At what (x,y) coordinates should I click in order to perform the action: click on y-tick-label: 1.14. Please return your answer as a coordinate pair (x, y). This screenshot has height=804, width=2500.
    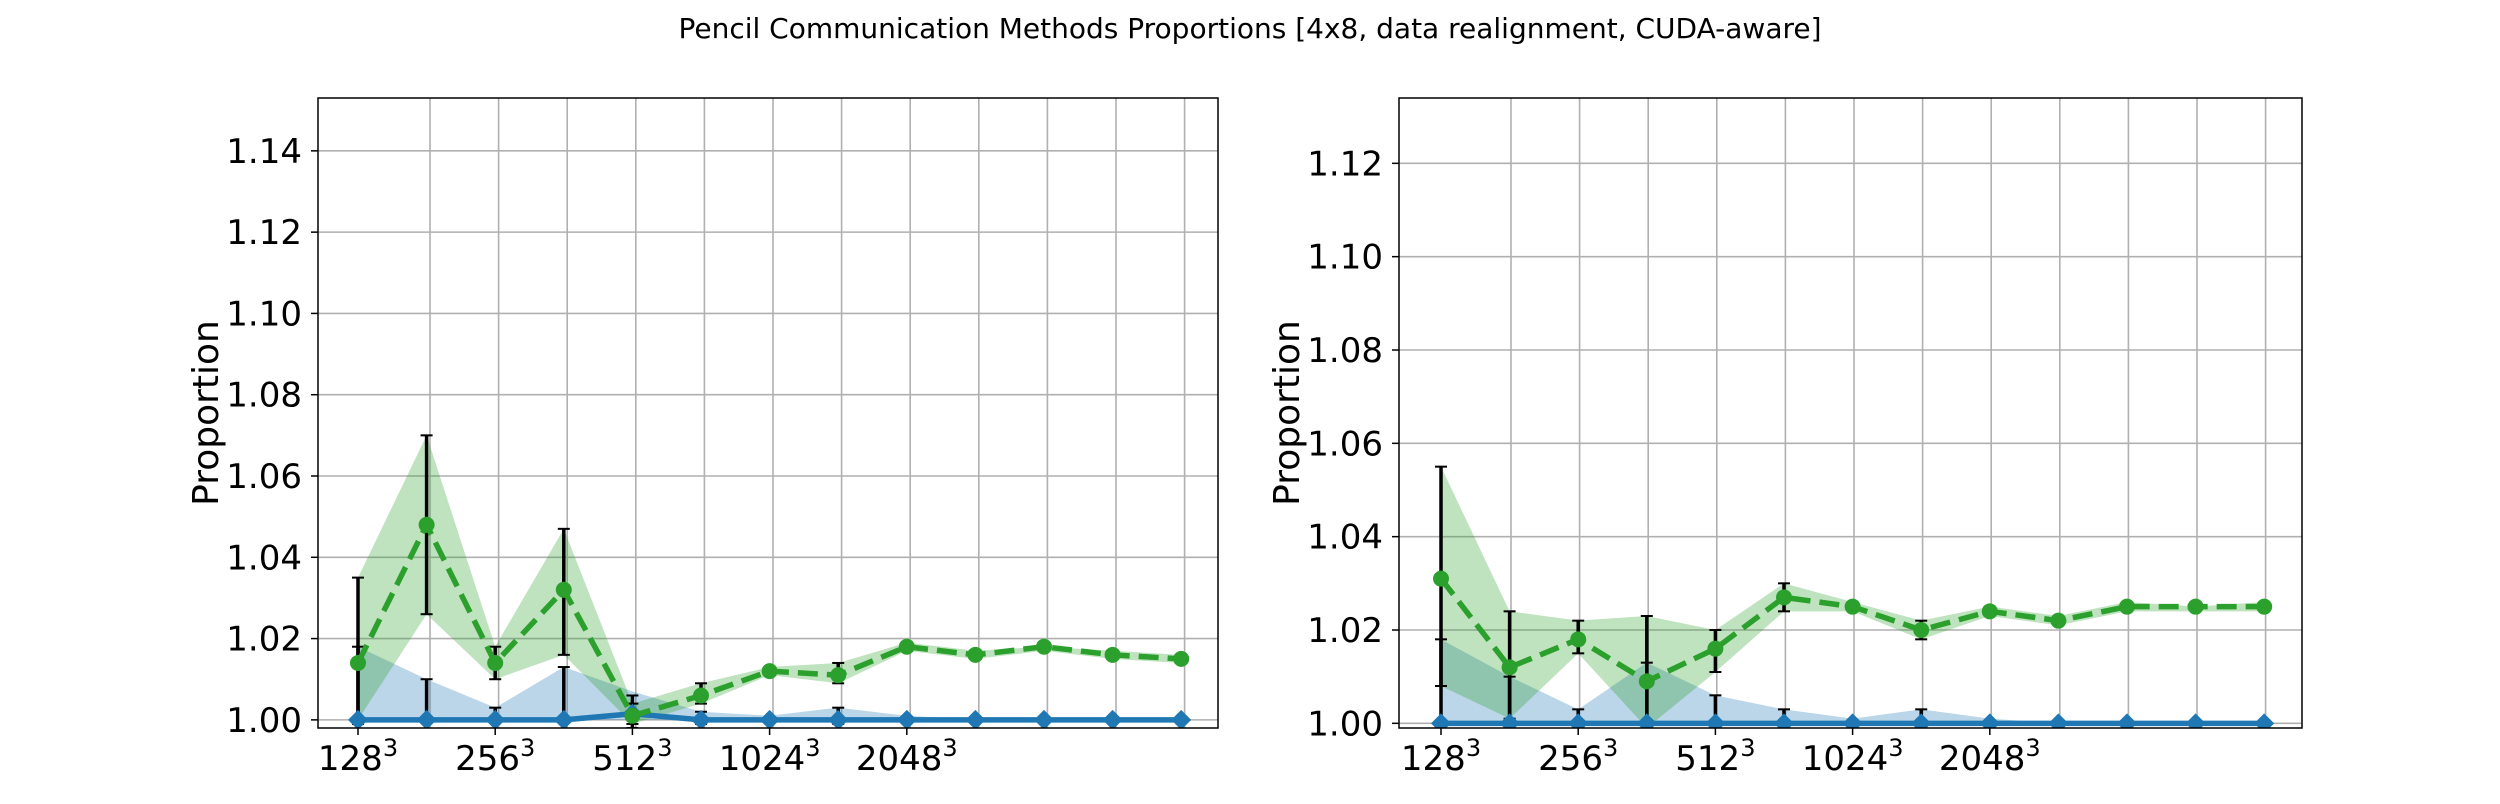
    Looking at the image, I should click on (264, 152).